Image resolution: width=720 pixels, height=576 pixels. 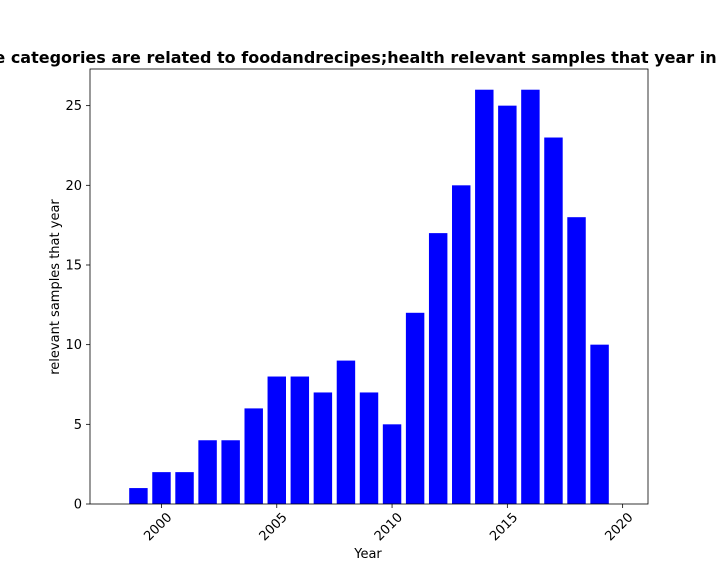 I want to click on bar-2014, so click(x=484, y=297).